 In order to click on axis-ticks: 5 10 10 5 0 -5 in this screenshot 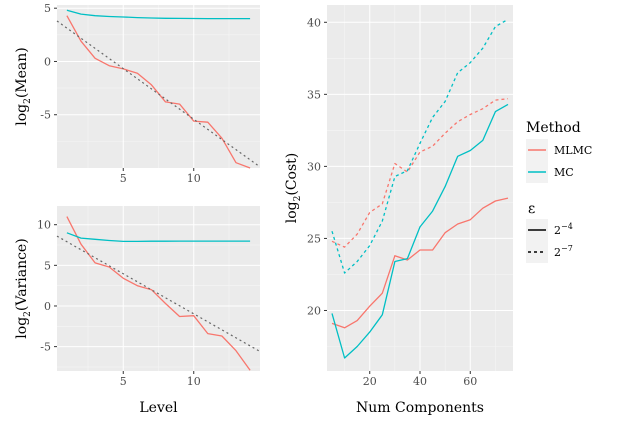, I will do `click(119, 303)`.